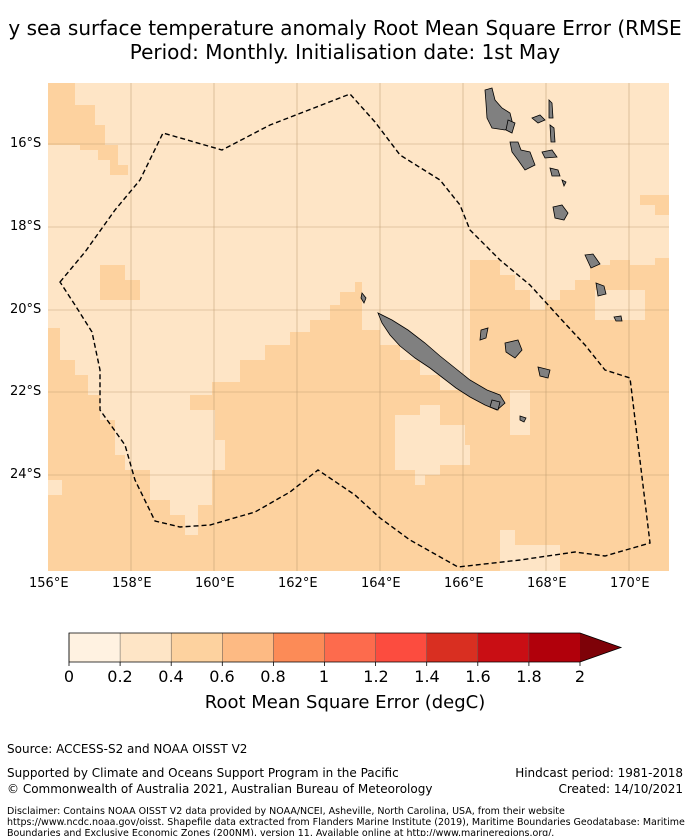 The image size is (690, 839). What do you see at coordinates (127, 749) in the screenshot?
I see `source-text: Source: ACCESS-S2 and NOAA OISST V2` at bounding box center [127, 749].